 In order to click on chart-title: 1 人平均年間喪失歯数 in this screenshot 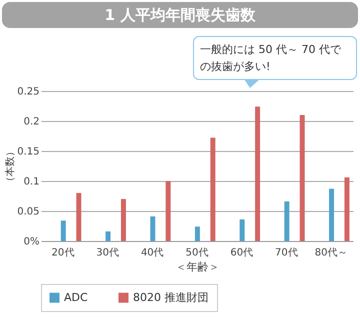, I will do `click(180, 15)`.